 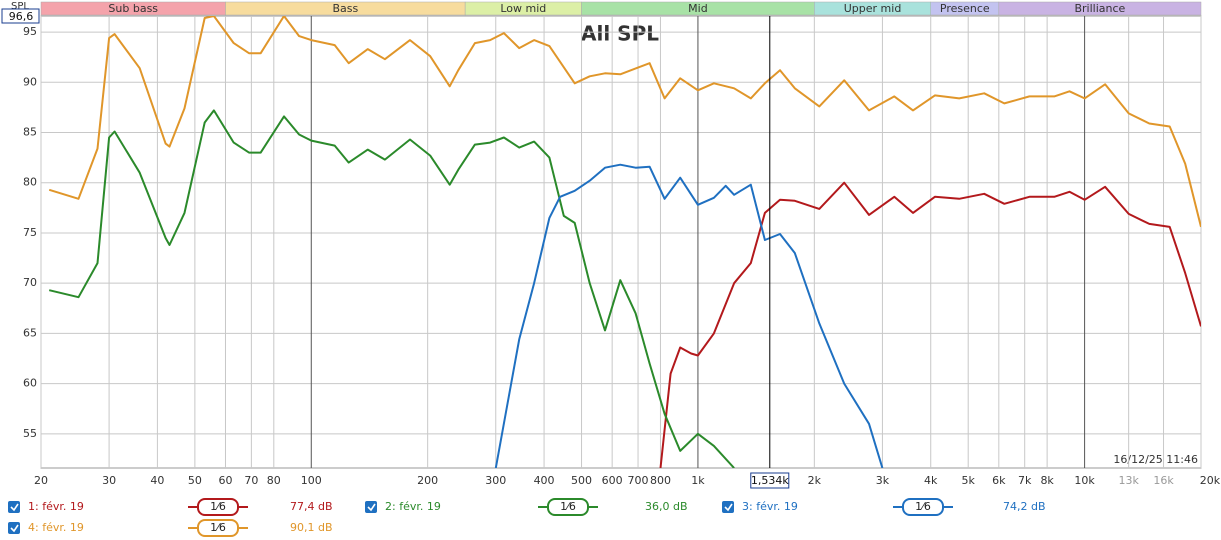 I want to click on series-name: 1: févr. 19, so click(x=56, y=506).